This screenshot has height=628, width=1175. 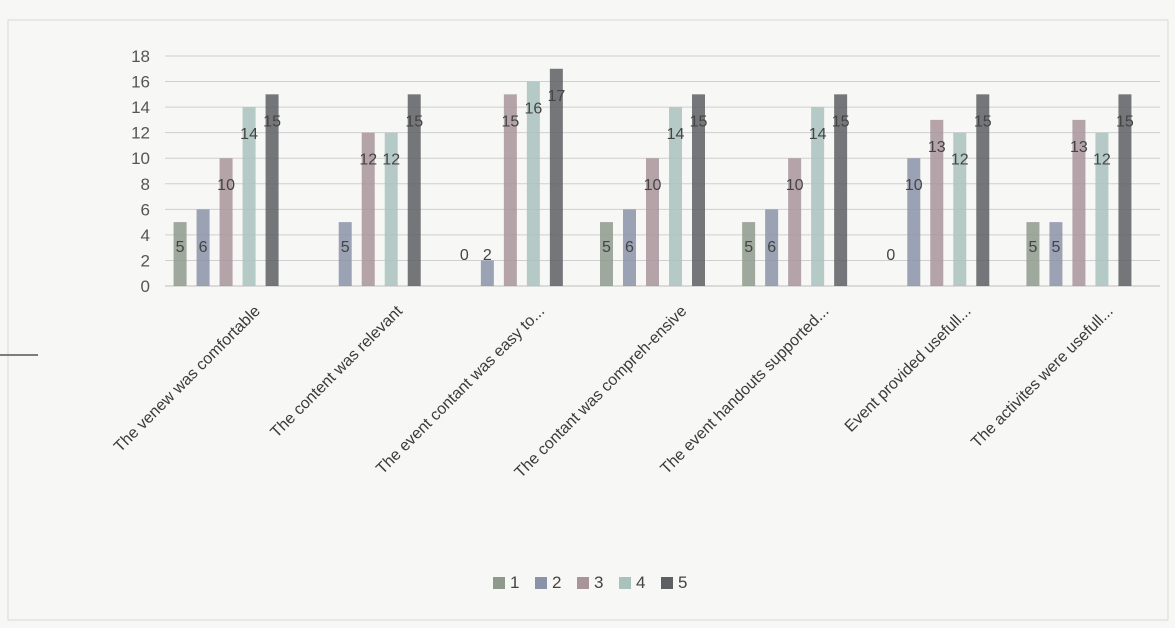 What do you see at coordinates (187, 379) in the screenshot?
I see `x-category-label: The venew was comfortable` at bounding box center [187, 379].